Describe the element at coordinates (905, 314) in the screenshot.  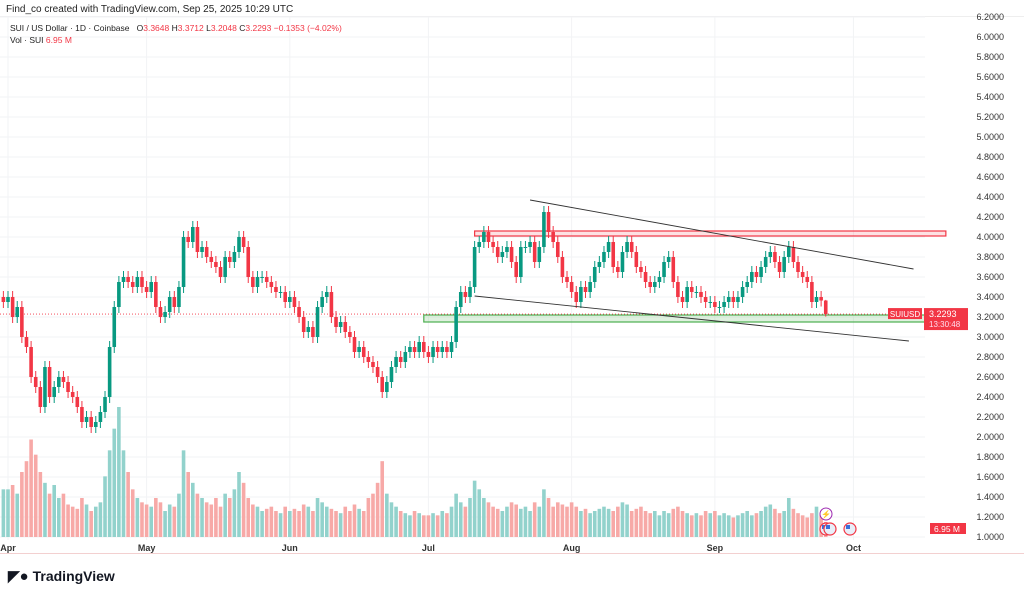
I see `symbol-tag: SUIUSD` at that location.